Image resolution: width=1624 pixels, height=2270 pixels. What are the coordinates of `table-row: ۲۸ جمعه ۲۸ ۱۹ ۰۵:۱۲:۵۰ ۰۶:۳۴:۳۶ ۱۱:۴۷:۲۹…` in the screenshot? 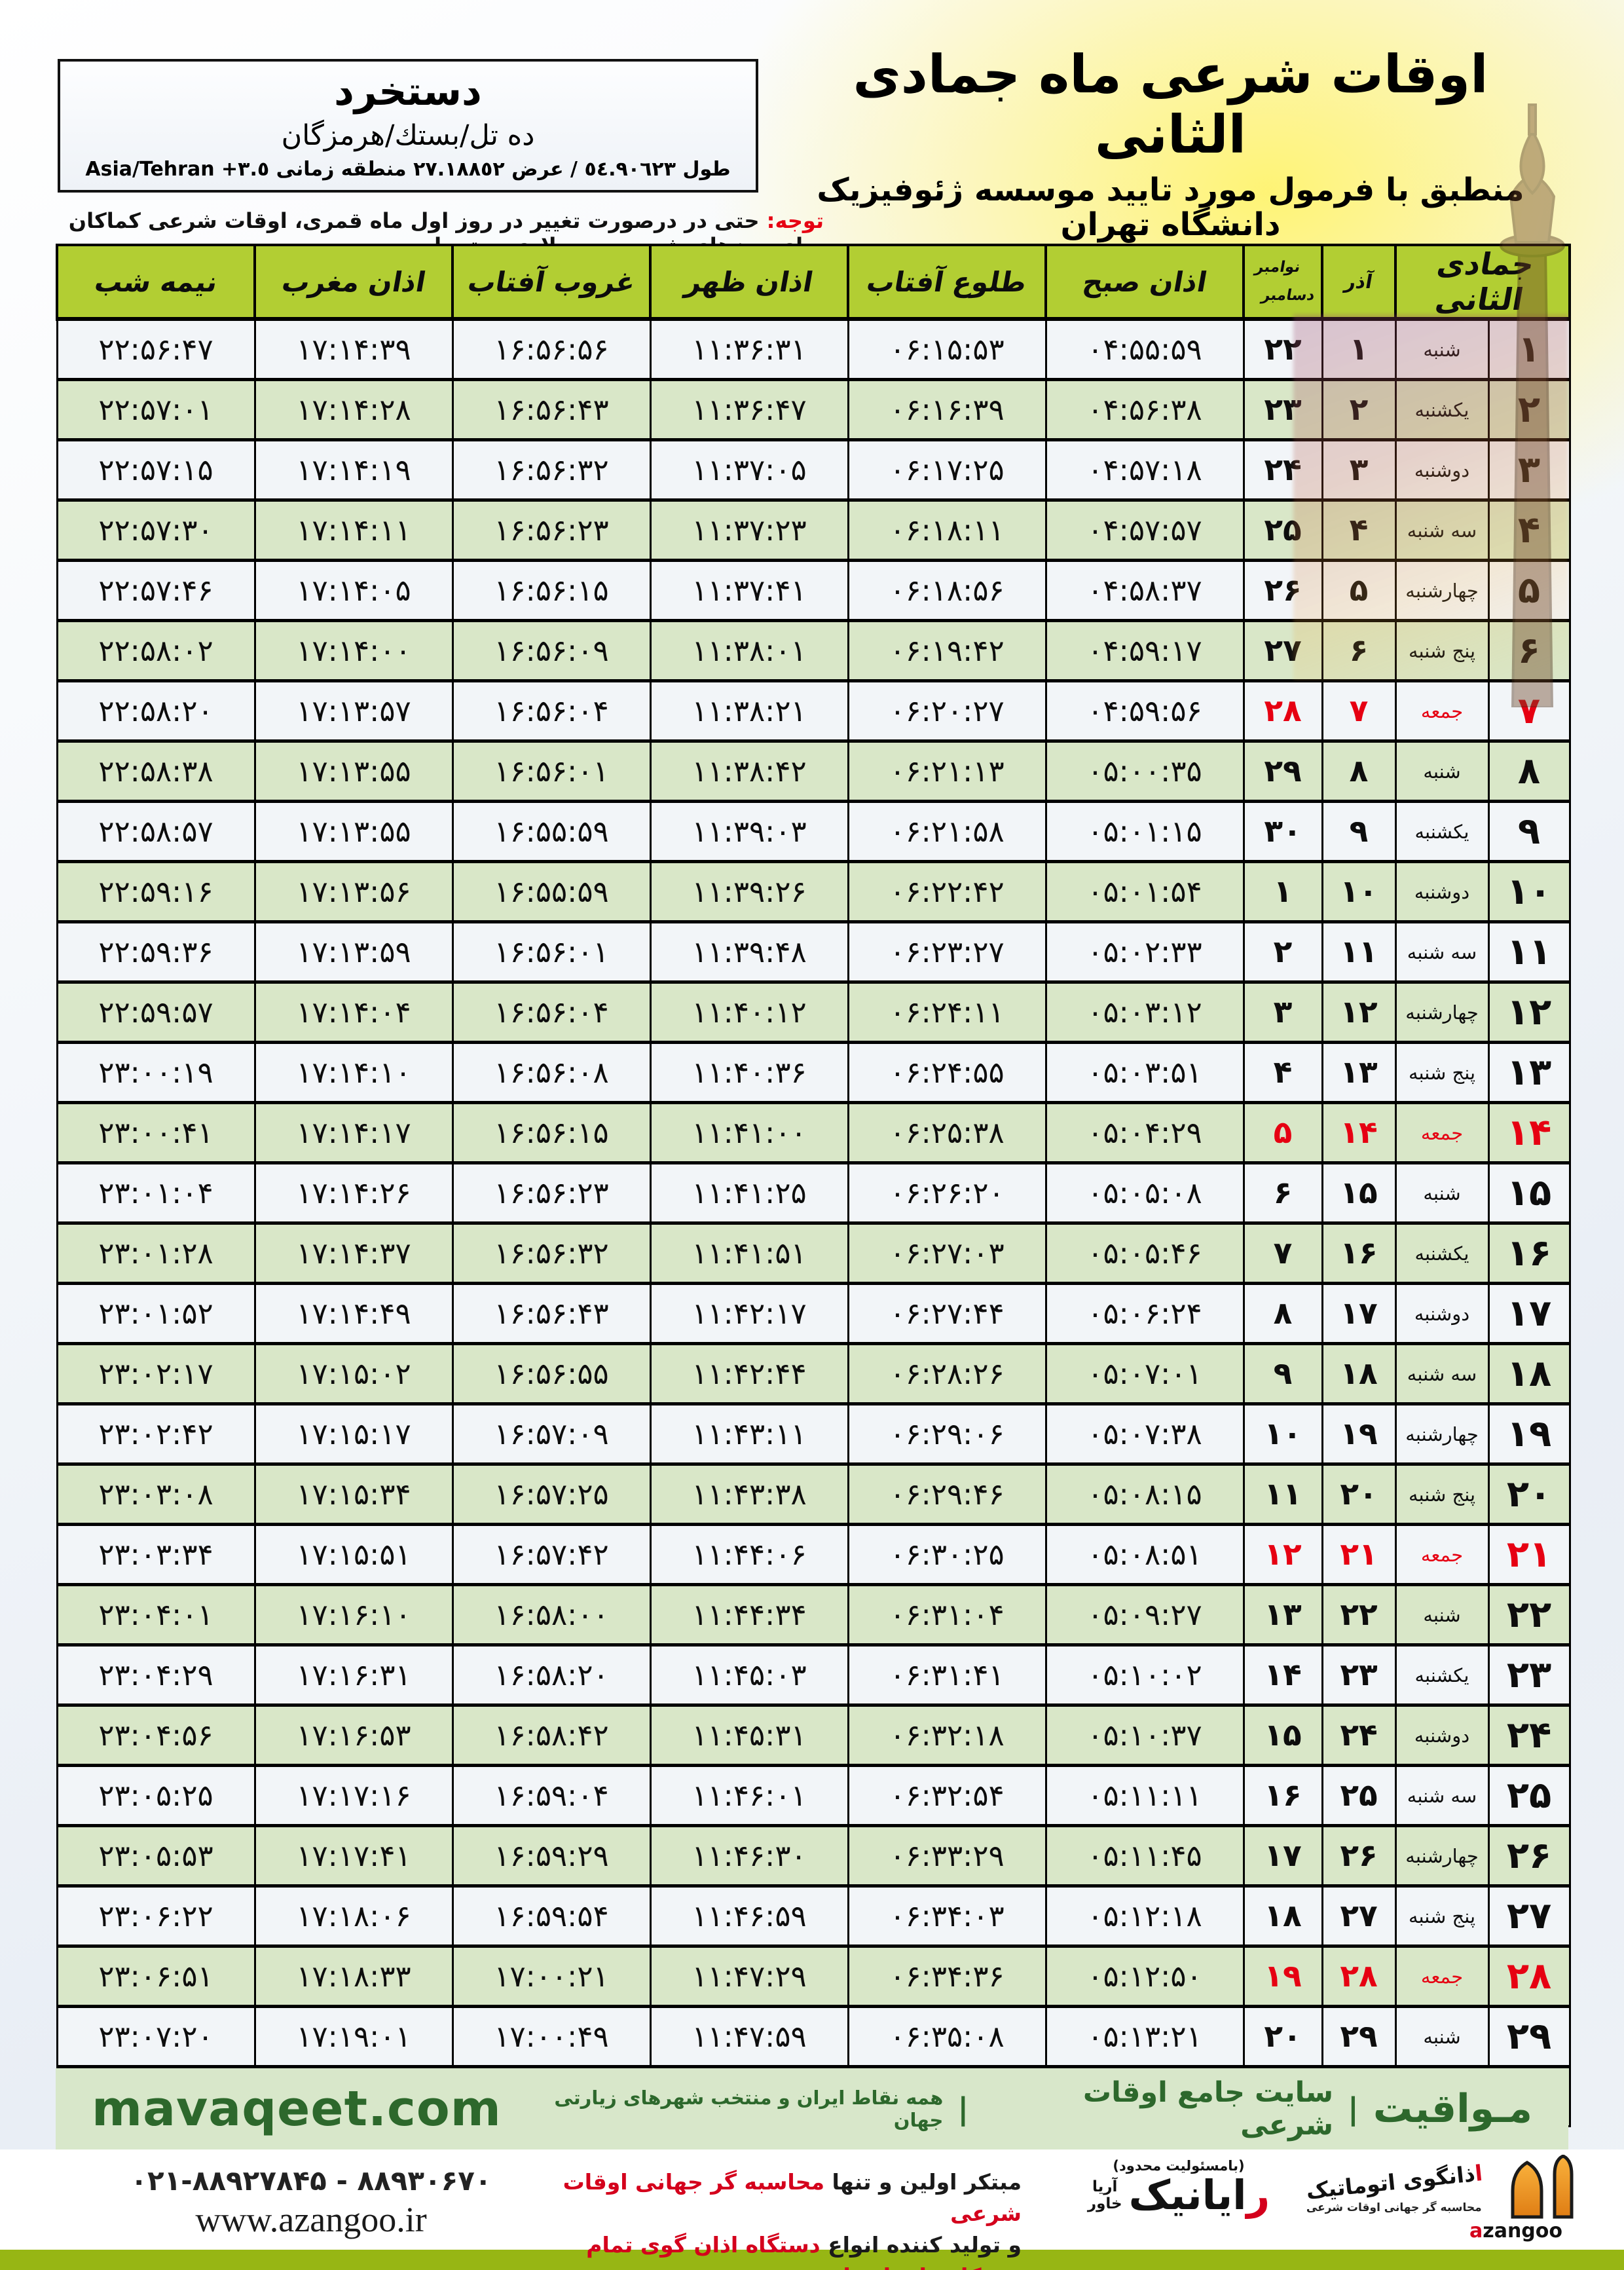 It's located at (813, 1976).